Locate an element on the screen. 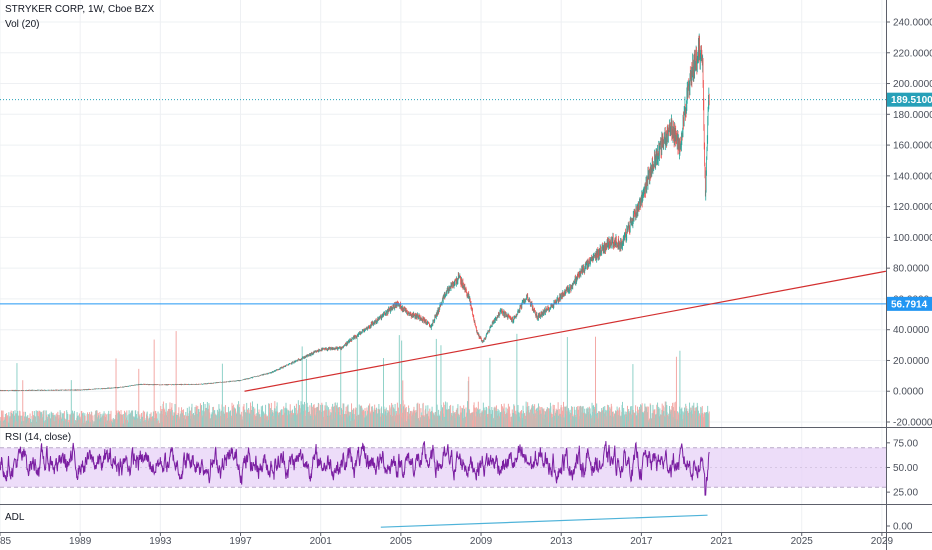 Image resolution: width=932 pixels, height=550 pixels. time-tick-label: 2025 is located at coordinates (802, 541).